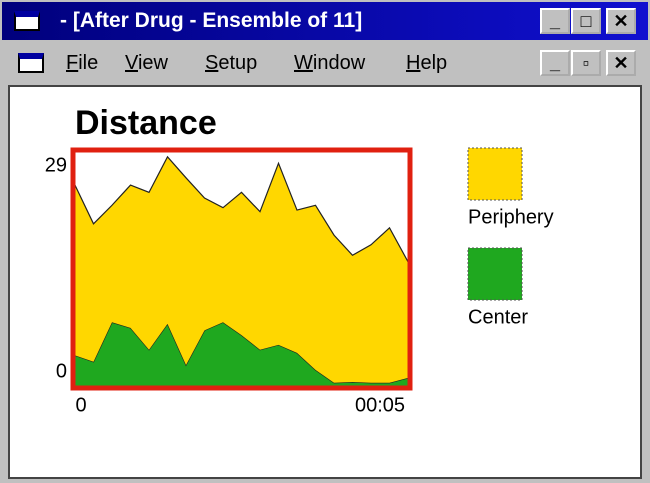 This screenshot has width=650, height=483. I want to click on menu-item: File, so click(82, 63).